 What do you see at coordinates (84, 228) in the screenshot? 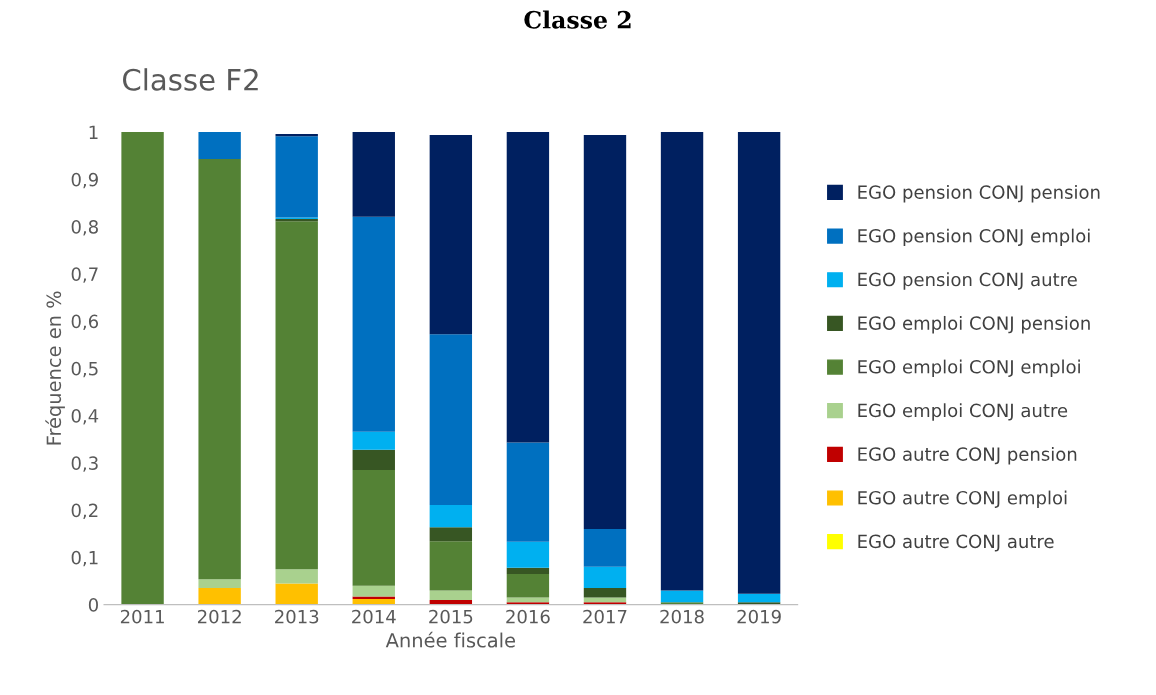
I see `y-tick-label: 0,8` at bounding box center [84, 228].